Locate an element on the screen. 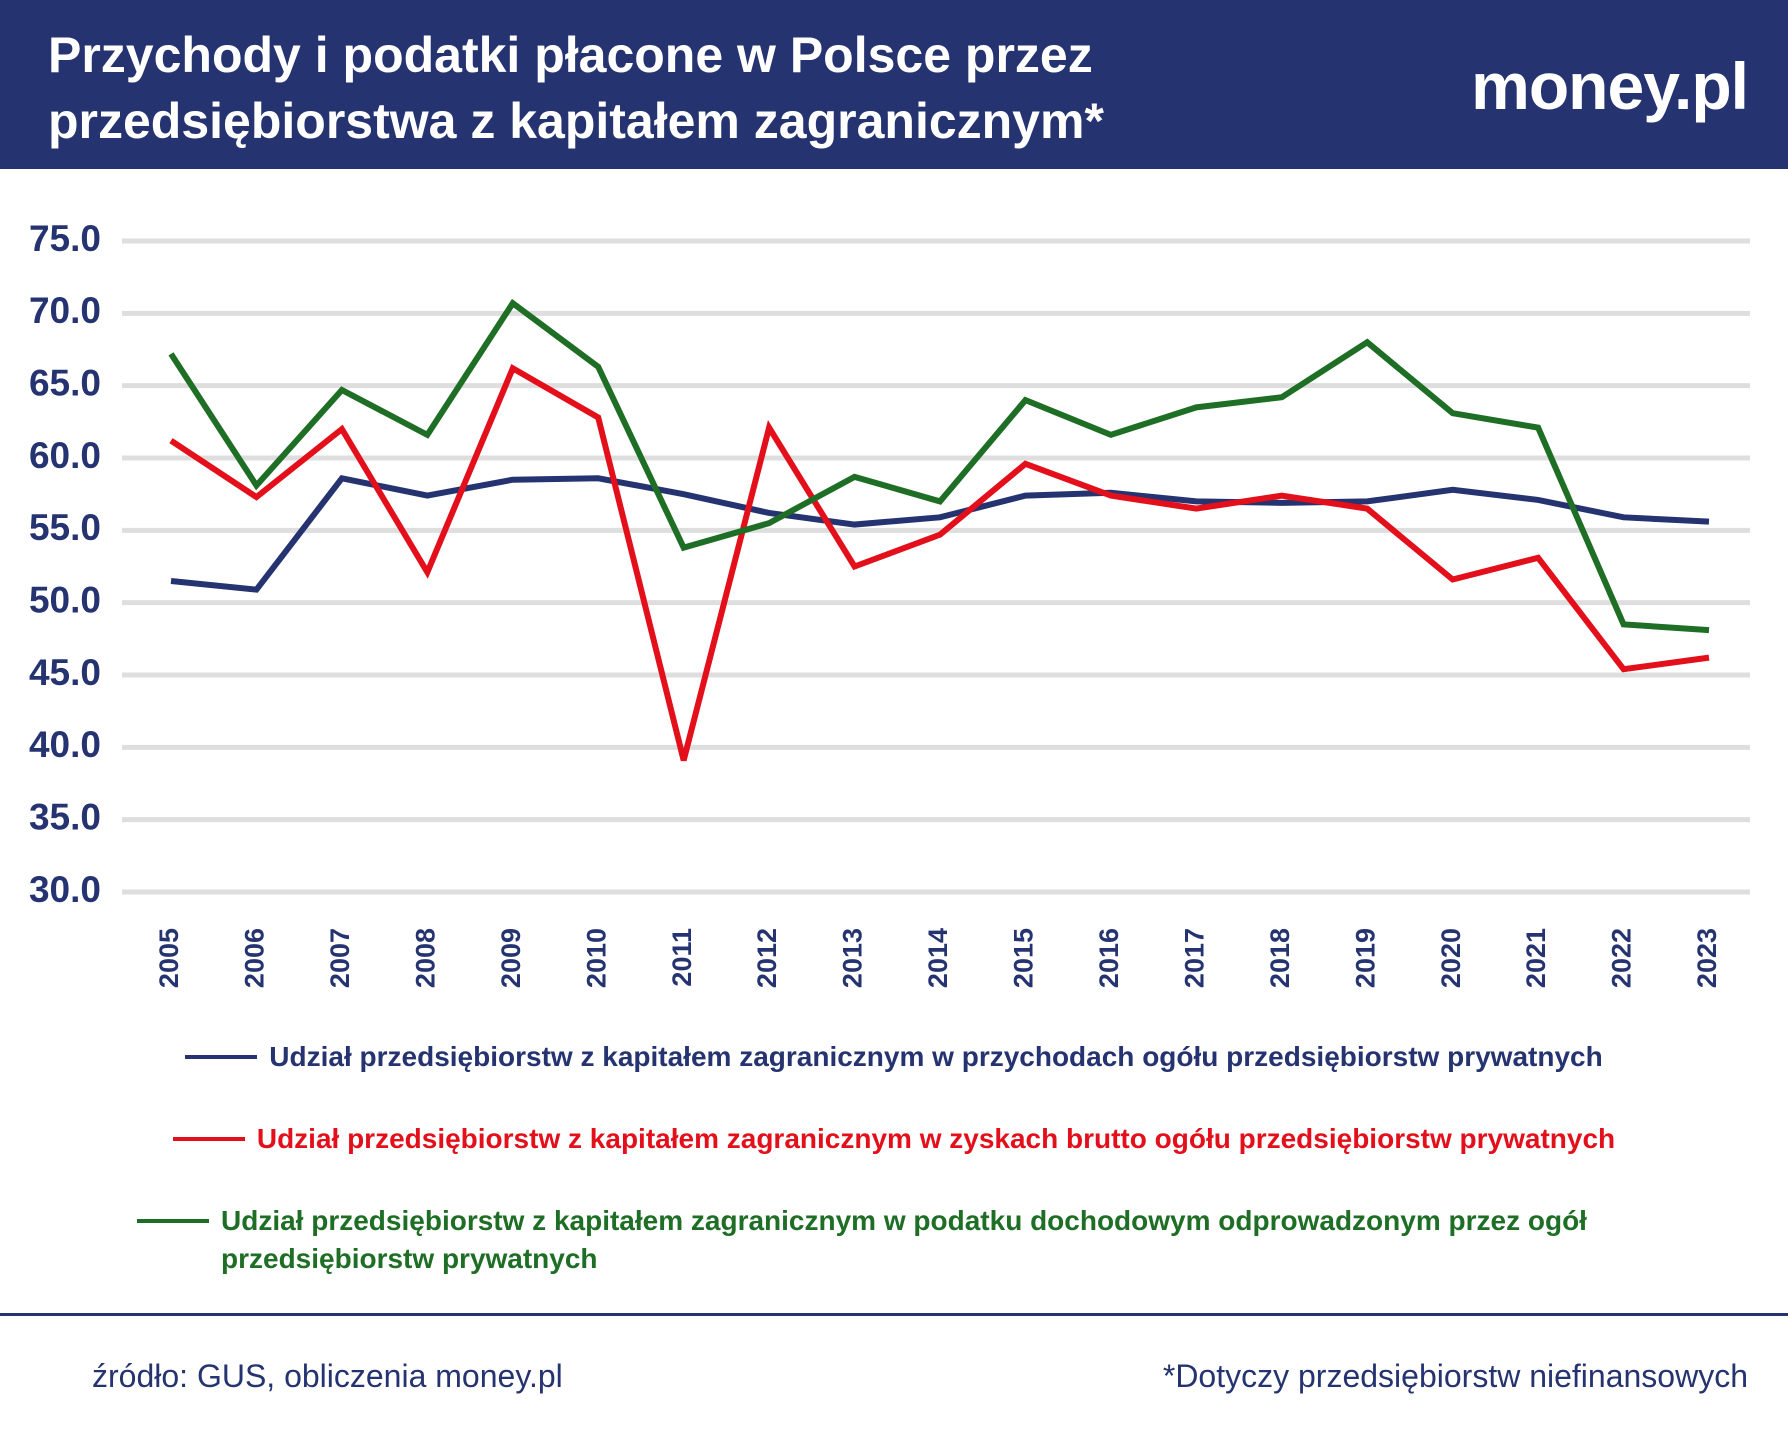  x-tick-label: 2008 is located at coordinates (425, 958).